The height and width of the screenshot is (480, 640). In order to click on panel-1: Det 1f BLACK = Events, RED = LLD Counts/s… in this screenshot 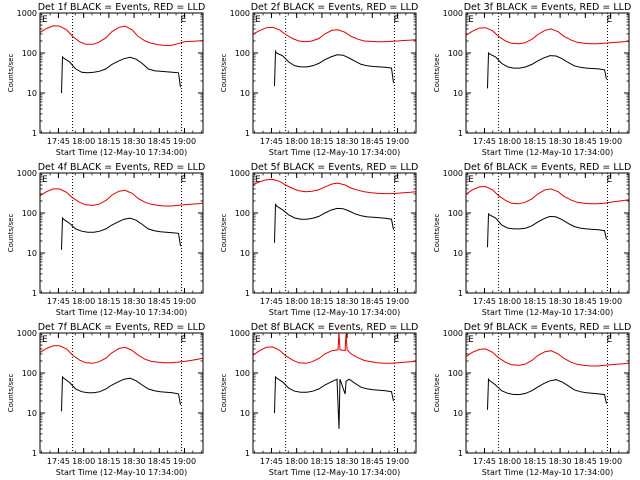, I will do `click(106, 79)`.